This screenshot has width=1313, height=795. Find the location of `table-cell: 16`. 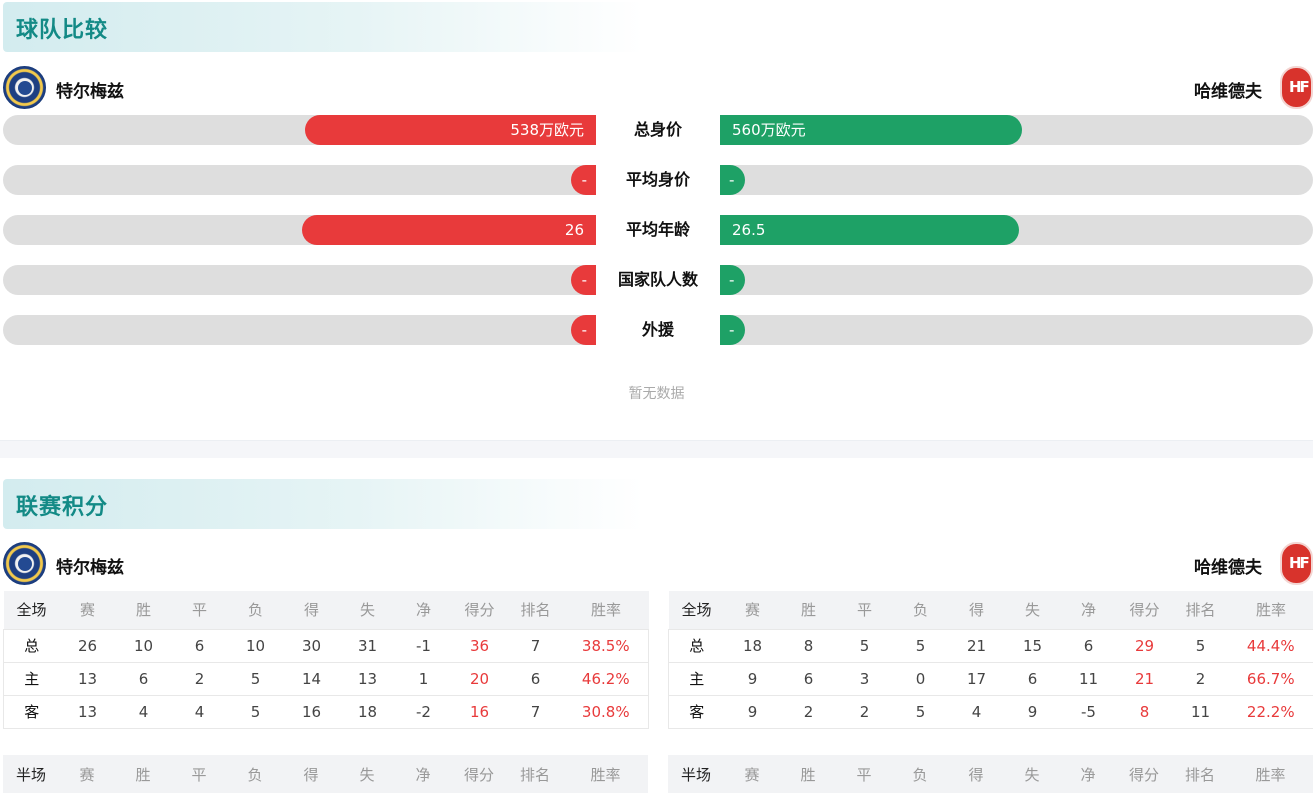

table-cell: 16 is located at coordinates (311, 711).